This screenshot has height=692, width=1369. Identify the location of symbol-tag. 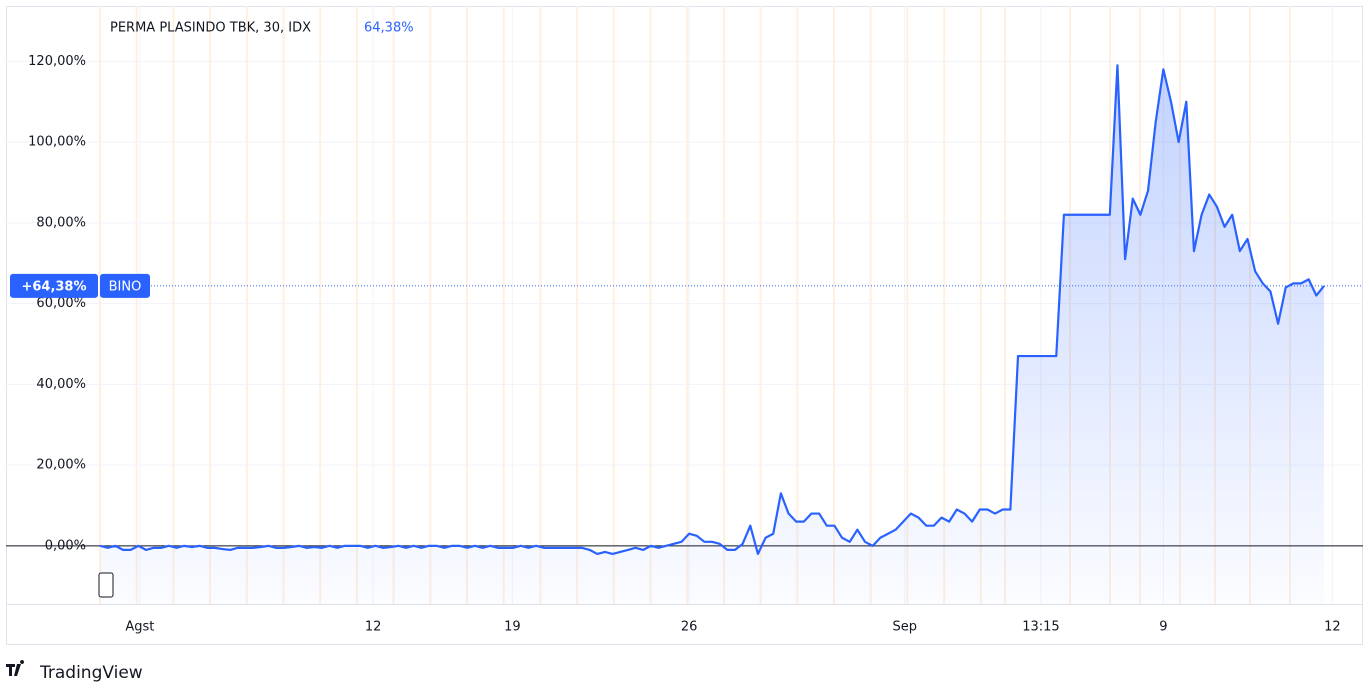
(125, 285).